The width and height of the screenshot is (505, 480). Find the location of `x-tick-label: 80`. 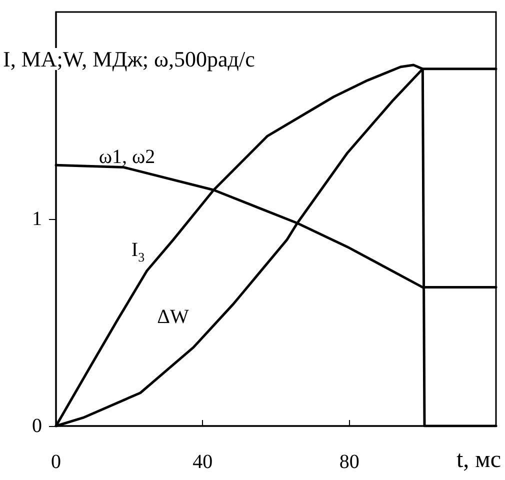

x-tick-label: 80 is located at coordinates (349, 462).